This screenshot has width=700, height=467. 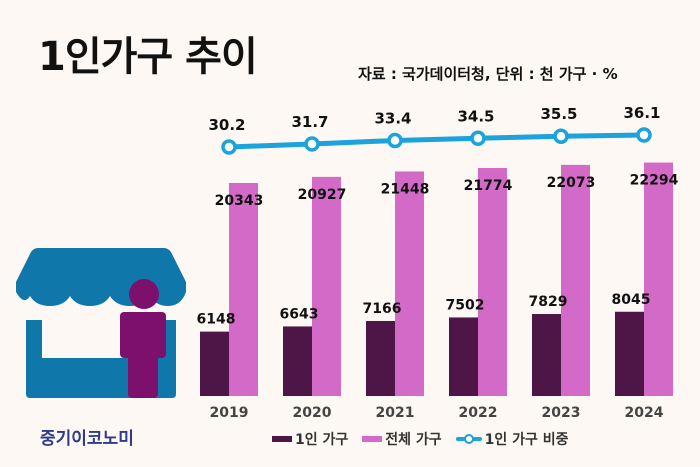 What do you see at coordinates (392, 119) in the screenshot?
I see `label-ratio-2021: 33.4` at bounding box center [392, 119].